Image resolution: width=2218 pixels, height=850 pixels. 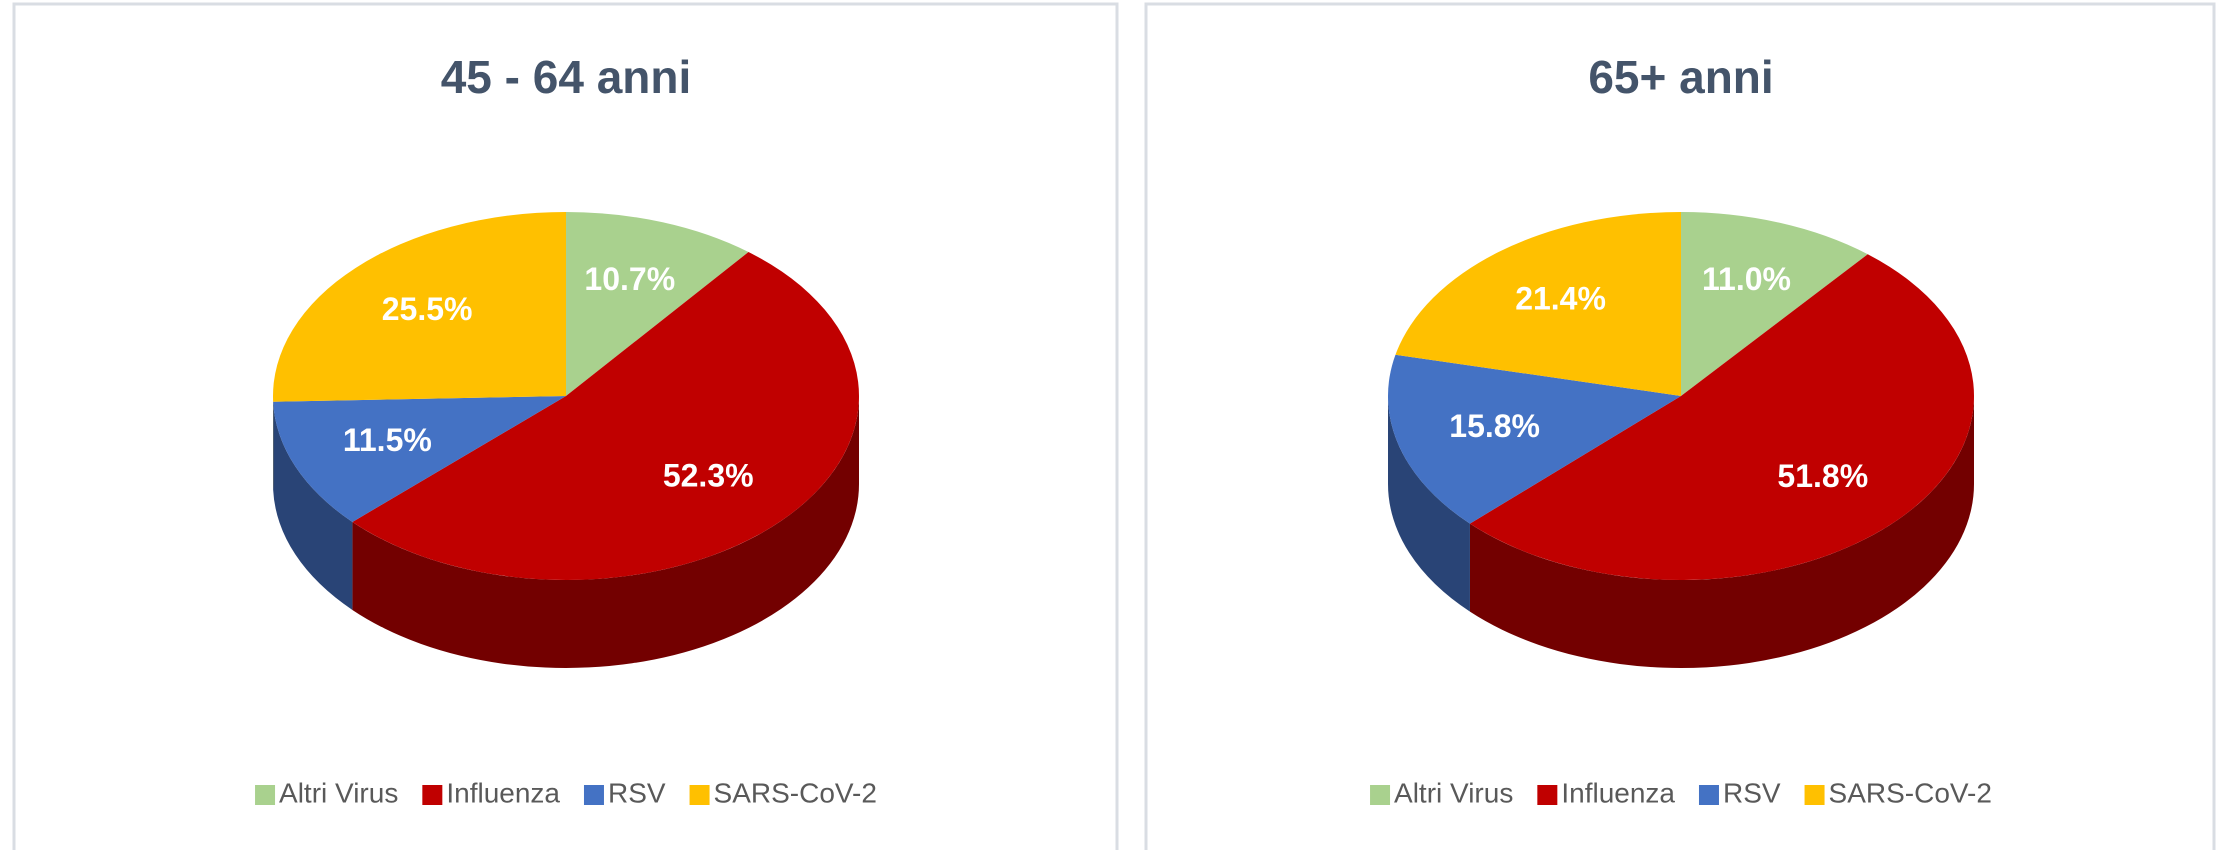 What do you see at coordinates (1560, 298) in the screenshot?
I see `value-label: 21.4%` at bounding box center [1560, 298].